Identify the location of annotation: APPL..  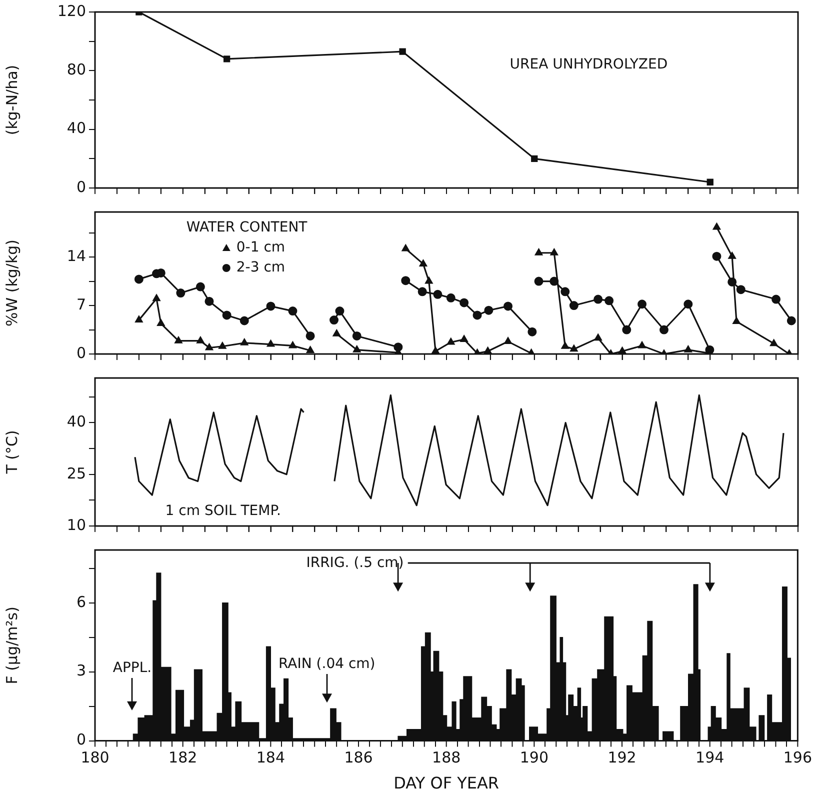
(132, 668).